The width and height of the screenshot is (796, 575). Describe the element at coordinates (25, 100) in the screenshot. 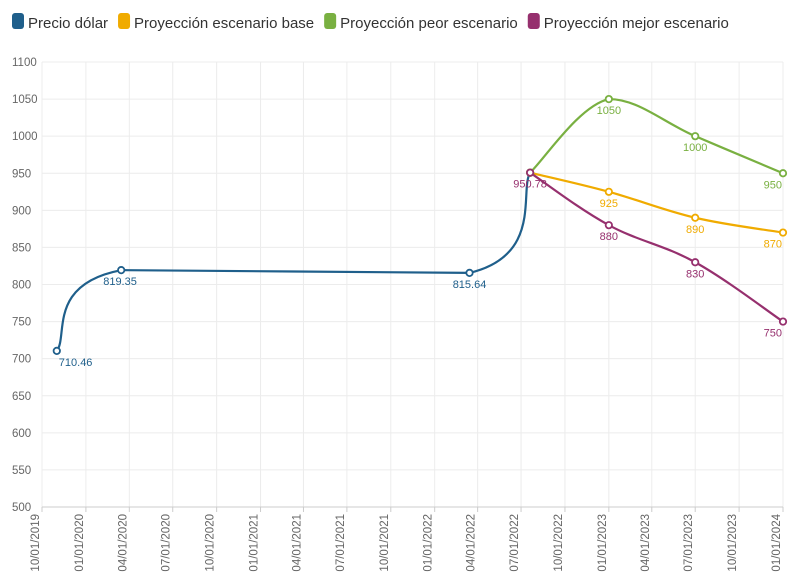

I see `y-tick-label-1050: 1050` at that location.